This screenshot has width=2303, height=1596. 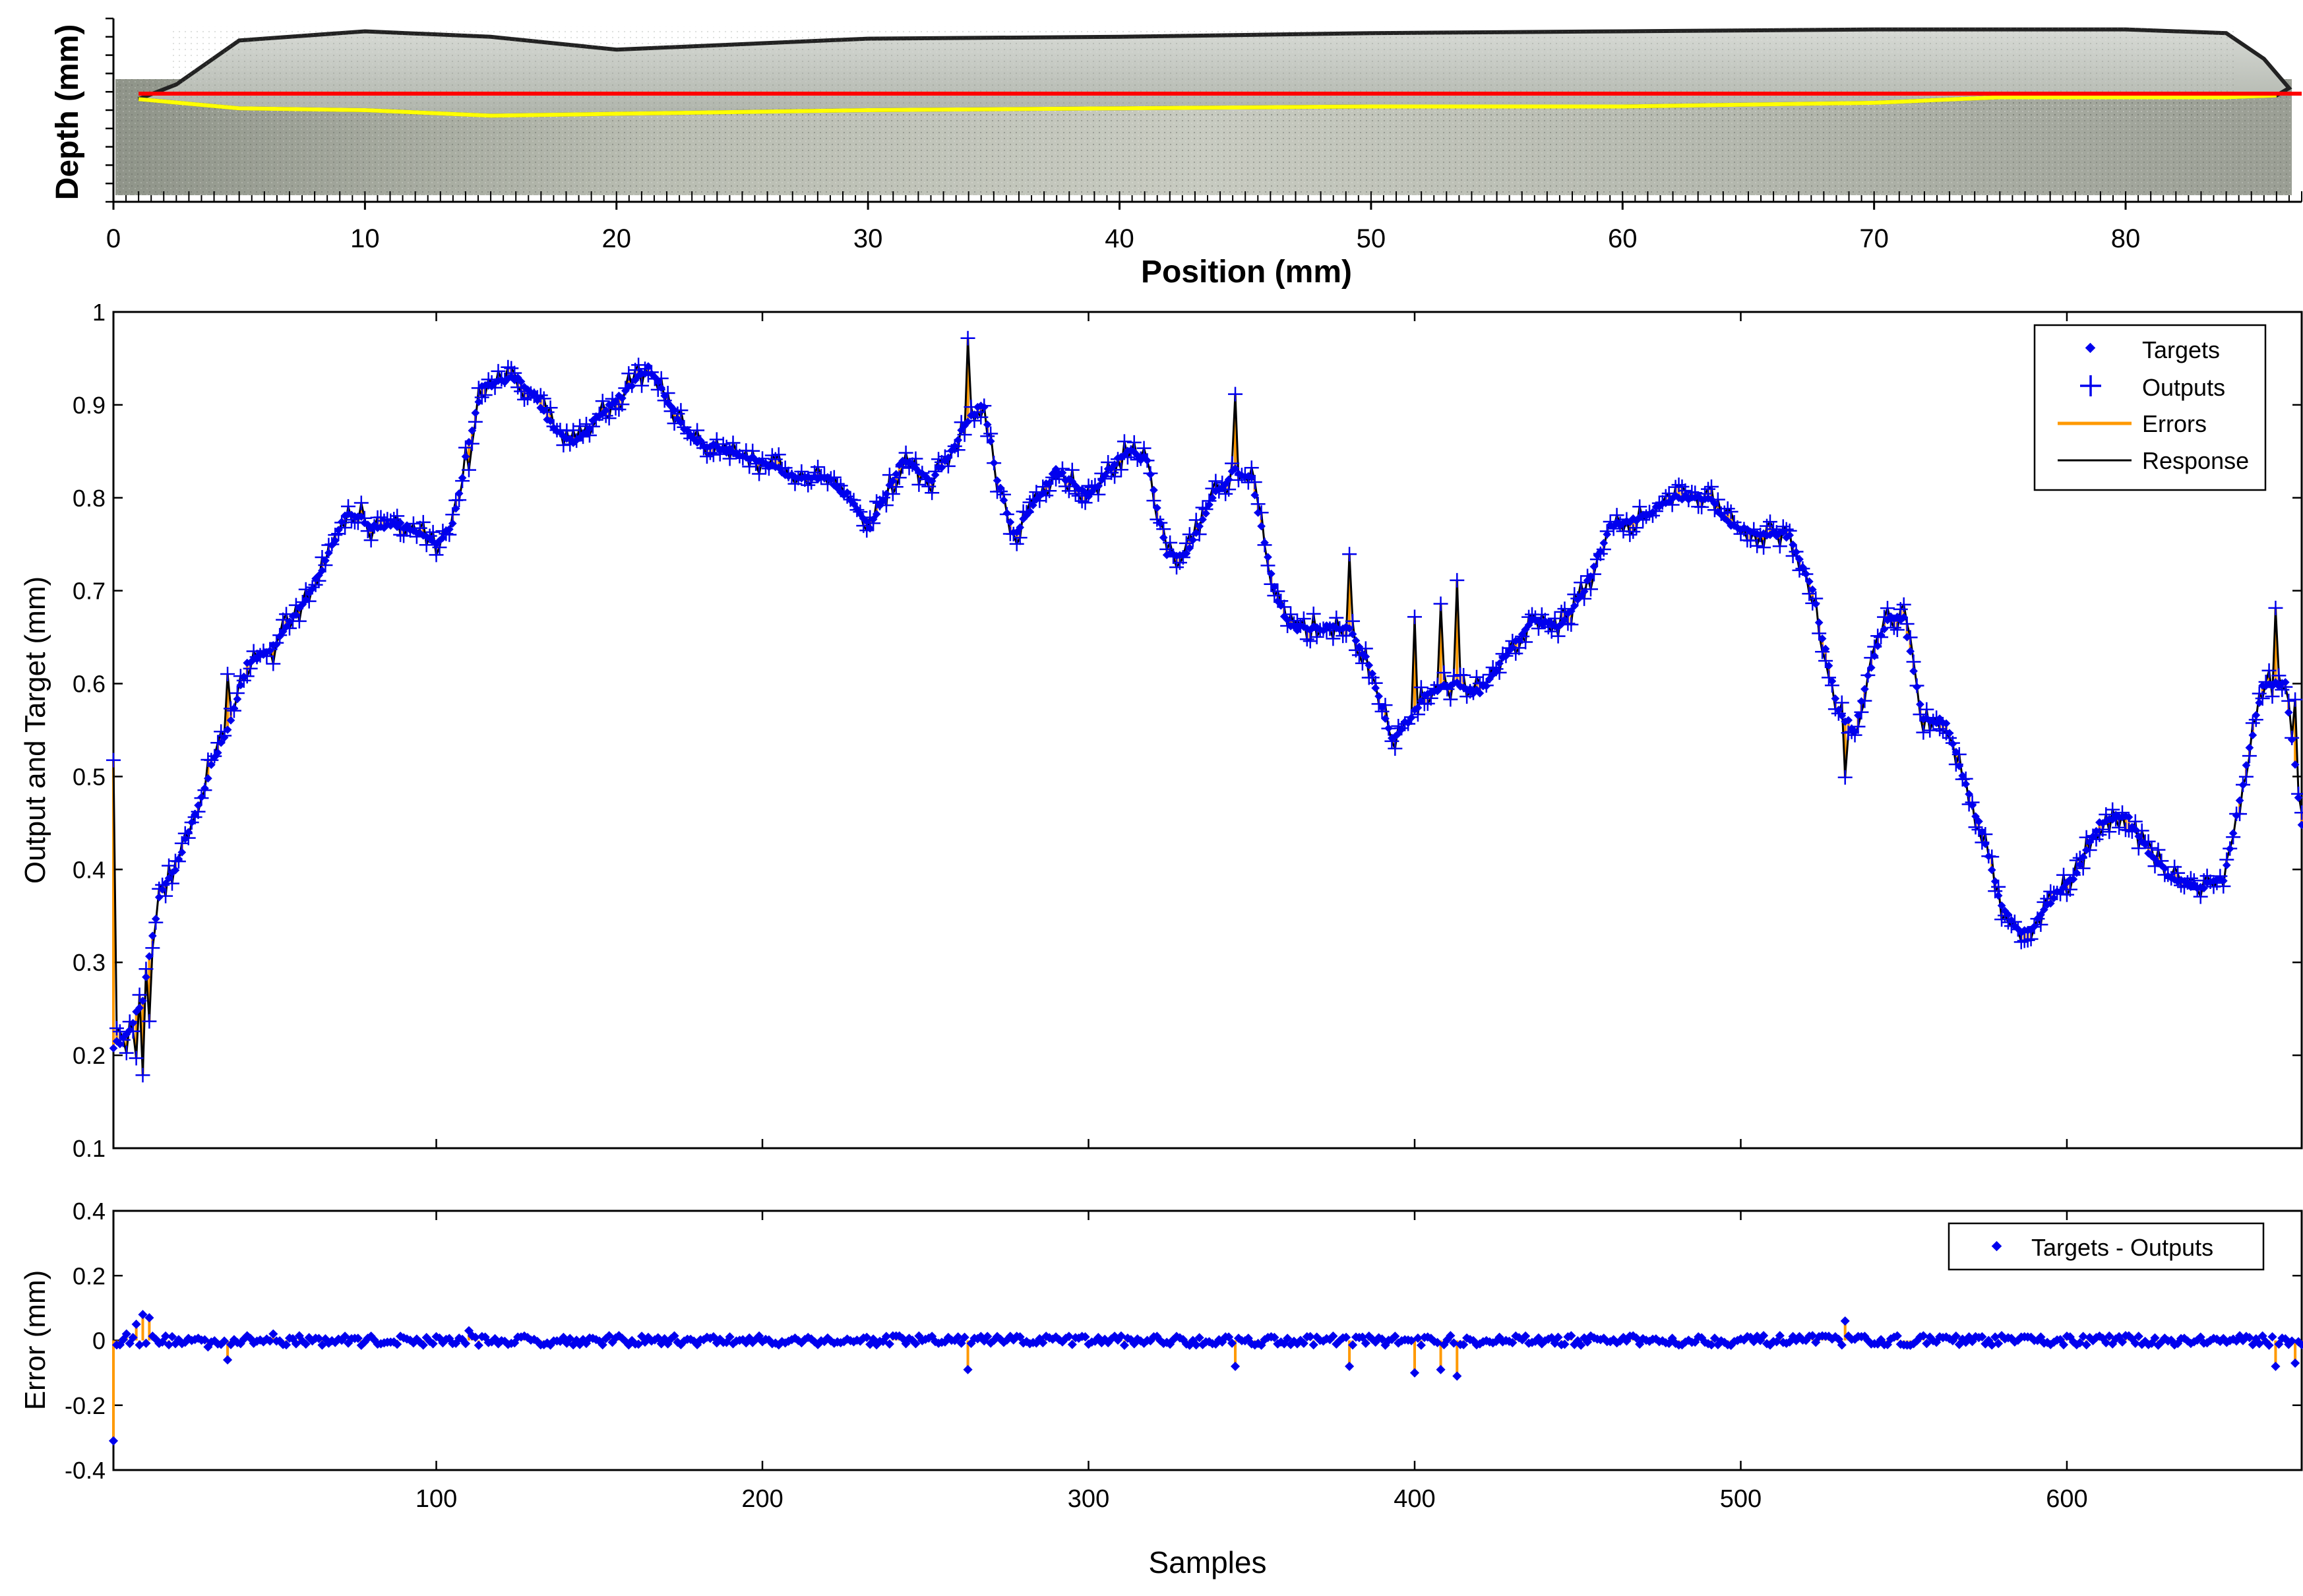 What do you see at coordinates (89, 1148) in the screenshot?
I see `y-tick-label: 0.1` at bounding box center [89, 1148].